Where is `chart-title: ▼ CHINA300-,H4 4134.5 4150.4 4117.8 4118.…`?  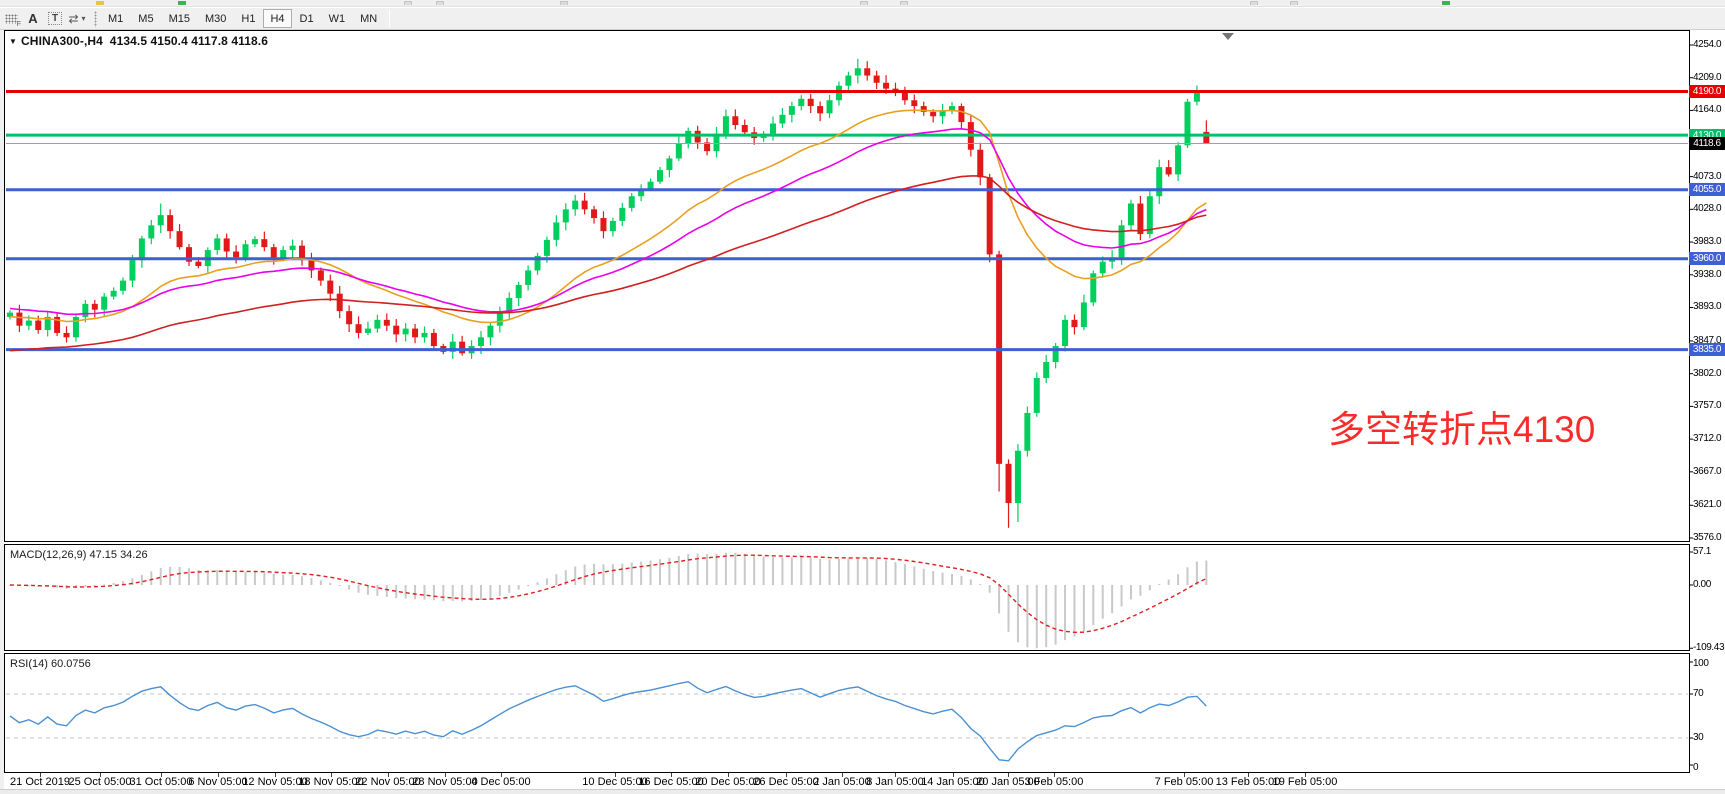 chart-title: ▼ CHINA300-,H4 4134.5 4150.4 4117.8 4118.… is located at coordinates (138, 41).